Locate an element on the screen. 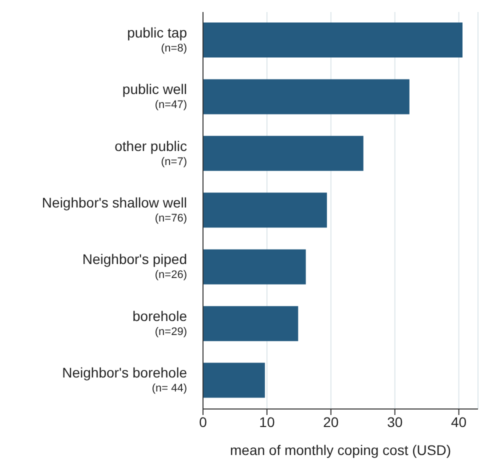  y-tick-label: public well (n=47) is located at coordinates (154, 96).